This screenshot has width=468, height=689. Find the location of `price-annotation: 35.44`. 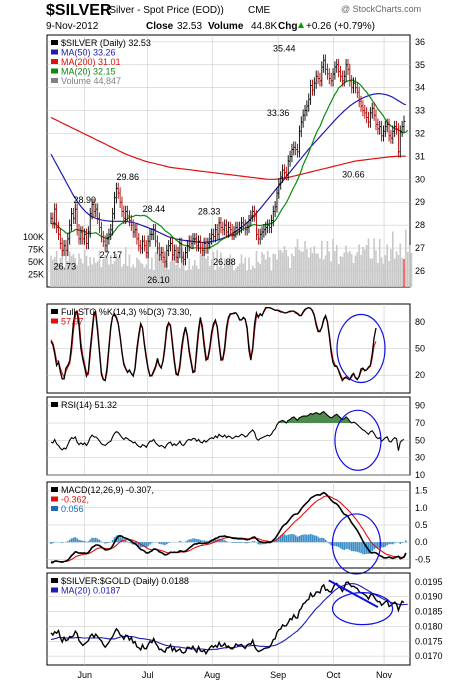

price-annotation: 35.44 is located at coordinates (284, 49).